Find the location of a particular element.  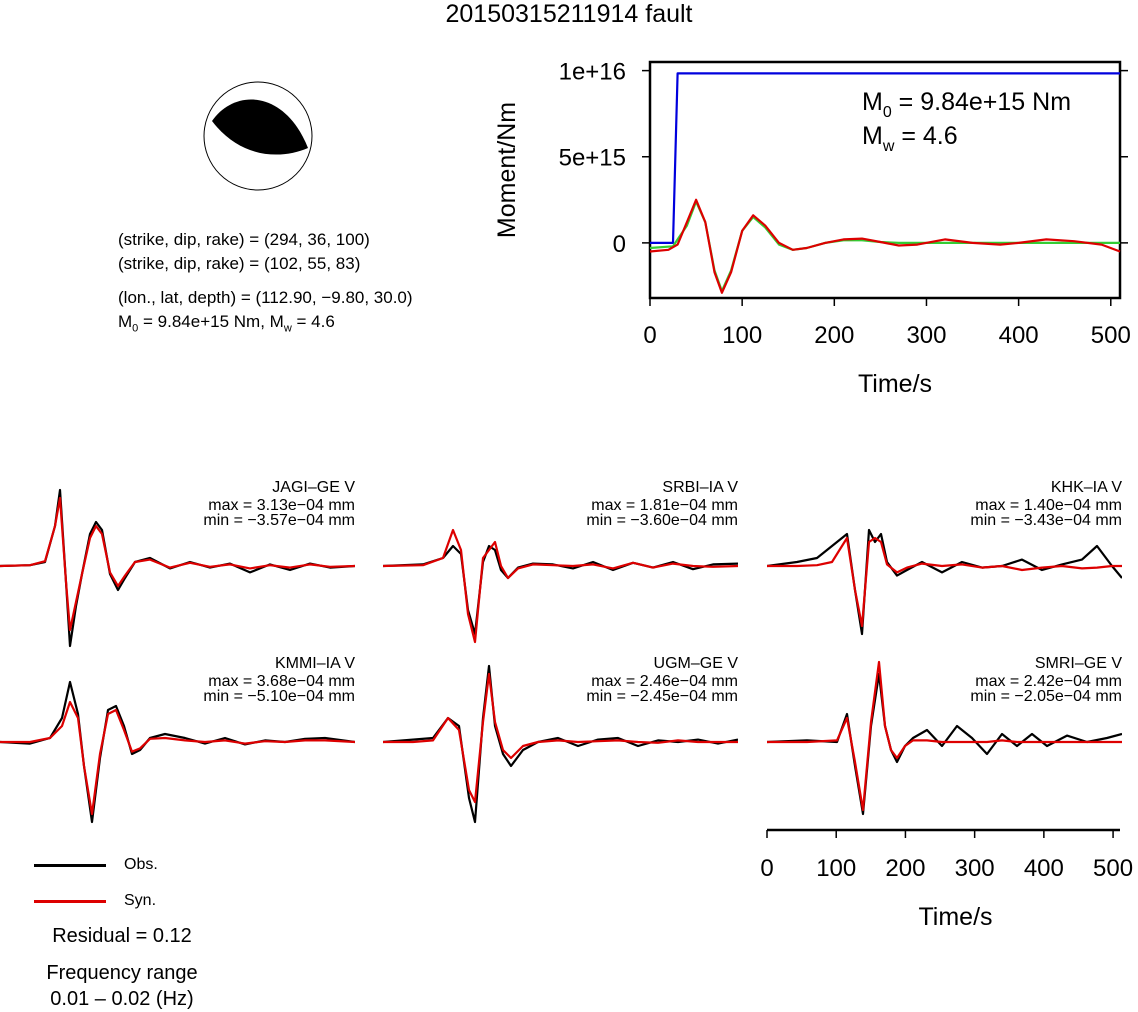

moment-xtick-label: 100 is located at coordinates (742, 335).